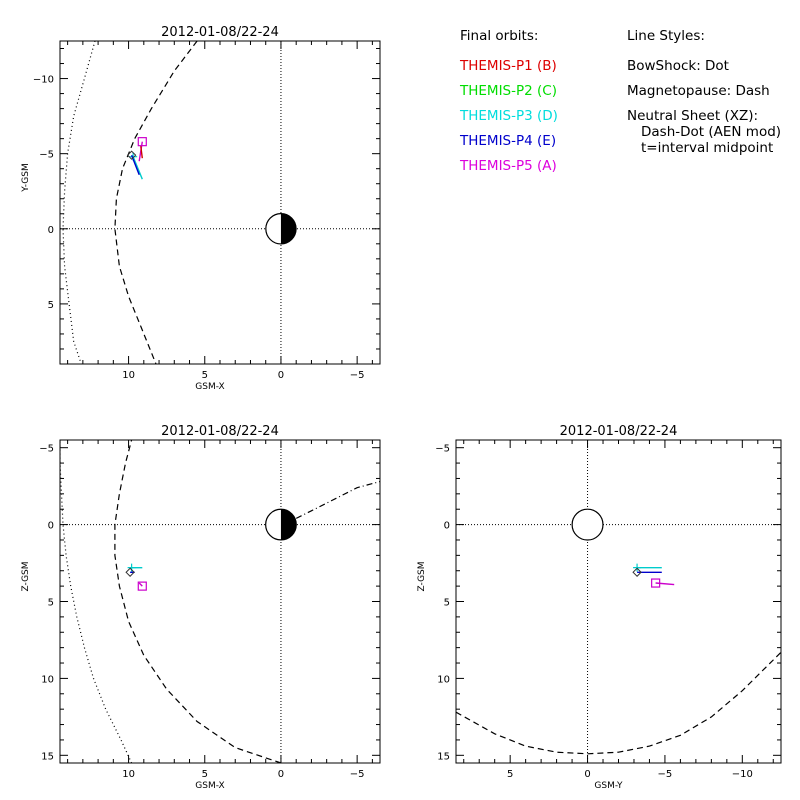 The height and width of the screenshot is (800, 800). Describe the element at coordinates (678, 66) in the screenshot. I see `legend-style-bowshock: BowShock: Dot` at that location.